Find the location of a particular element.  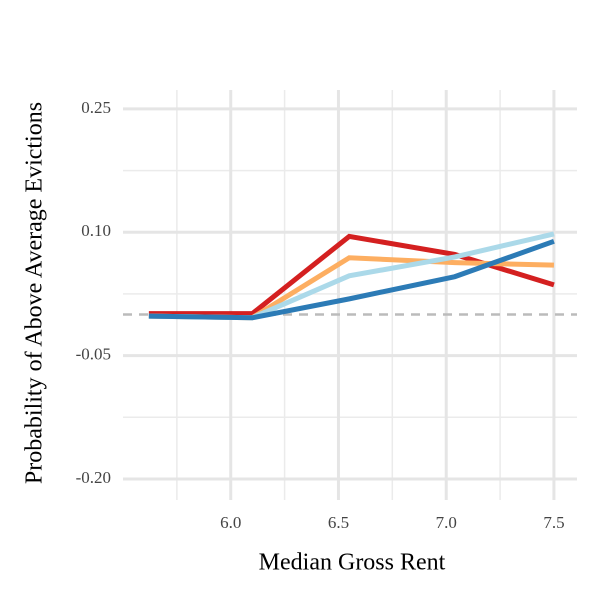

y-tick-label: 0.10 is located at coordinates (96, 230).